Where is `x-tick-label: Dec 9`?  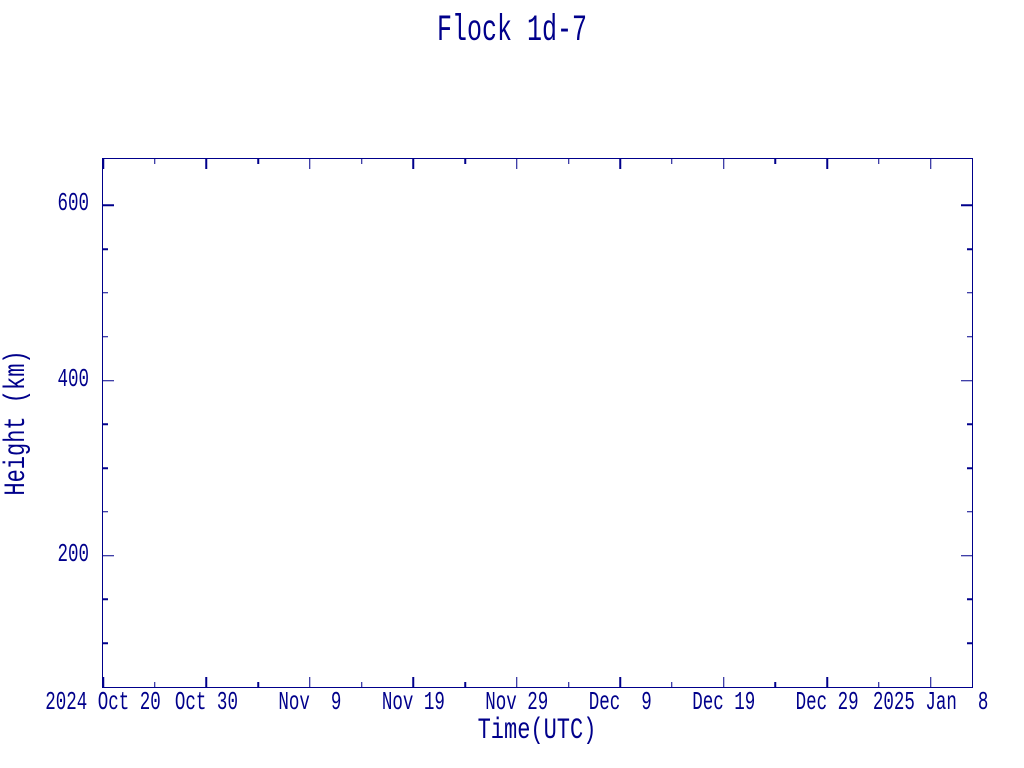 x-tick-label: Dec 9 is located at coordinates (620, 703).